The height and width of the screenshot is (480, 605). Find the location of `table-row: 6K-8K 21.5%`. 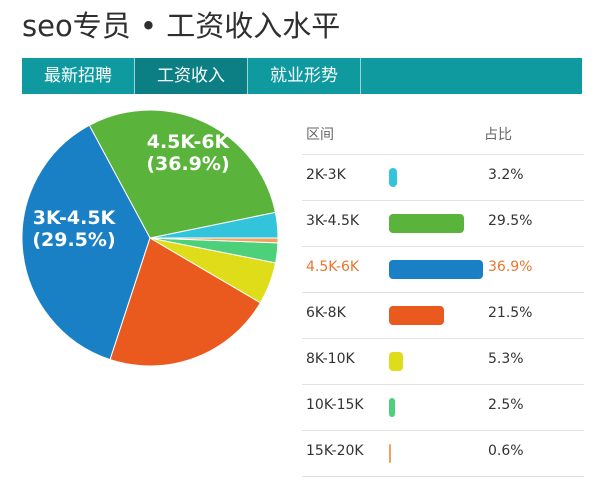

table-row: 6K-8K 21.5% is located at coordinates (443, 316).